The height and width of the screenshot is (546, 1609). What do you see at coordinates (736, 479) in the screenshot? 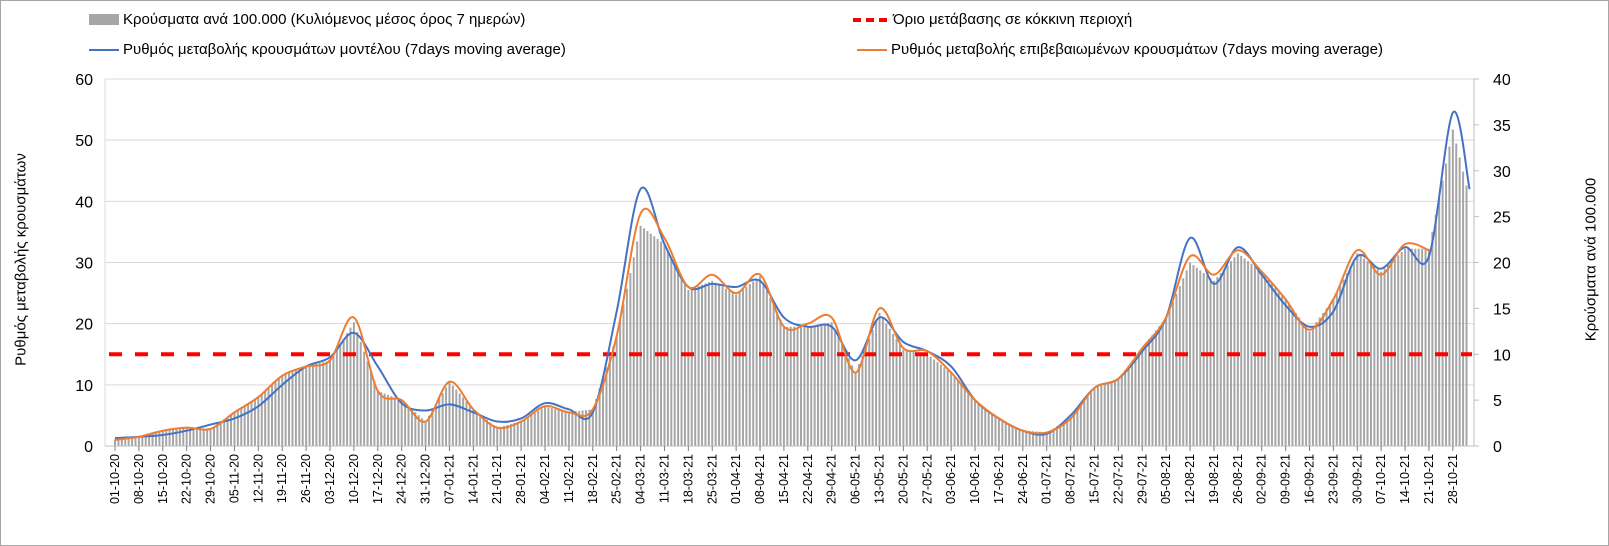
I see `x-tick-label: 01-04-21` at bounding box center [736, 479].